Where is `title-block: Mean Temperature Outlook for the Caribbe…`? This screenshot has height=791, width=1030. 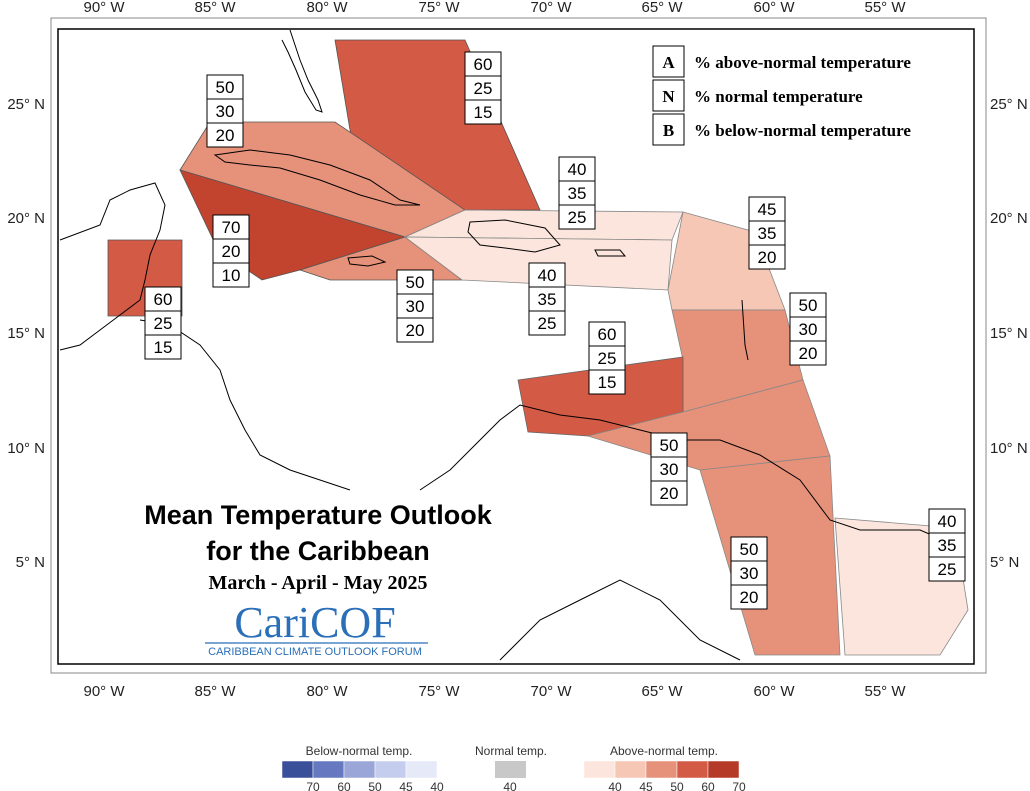 title-block: Mean Temperature Outlook for the Caribbe… is located at coordinates (318, 579).